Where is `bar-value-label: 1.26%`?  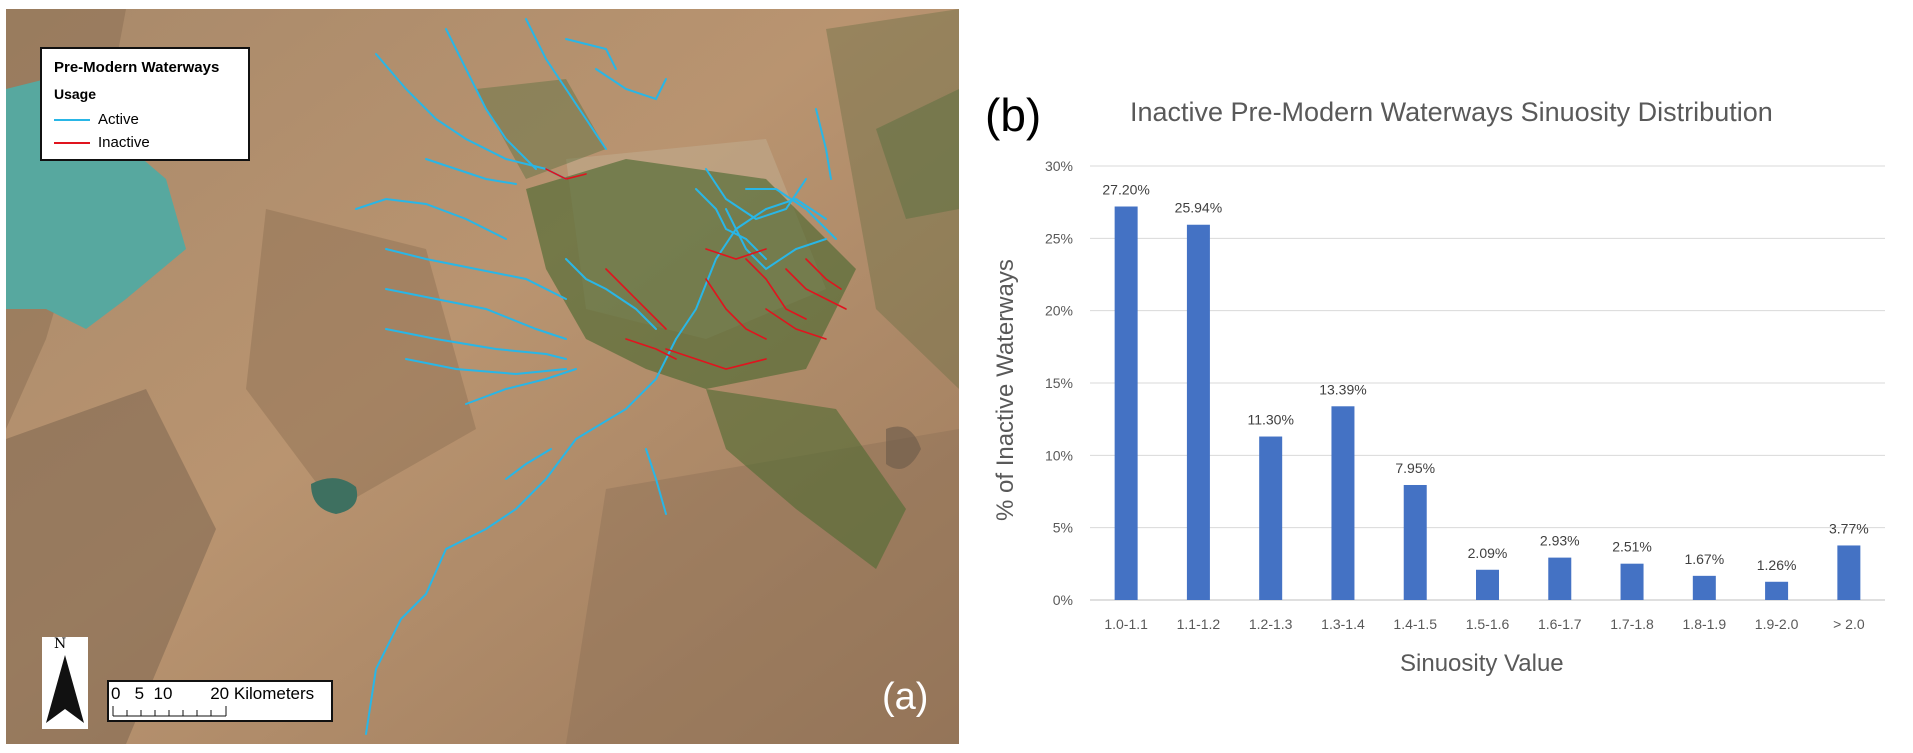
bar-value-label: 1.26% is located at coordinates (1777, 565).